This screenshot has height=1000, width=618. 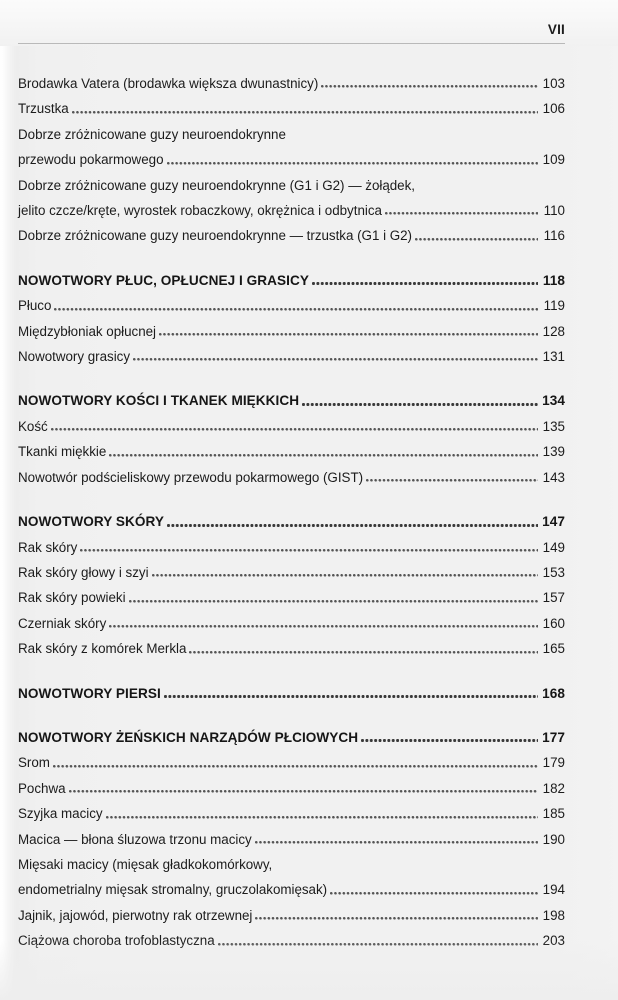 I want to click on toc-section-entry: NOWOTWORY KOŚCI I TKANEK MIĘKKICH 134, so click(x=291, y=400).